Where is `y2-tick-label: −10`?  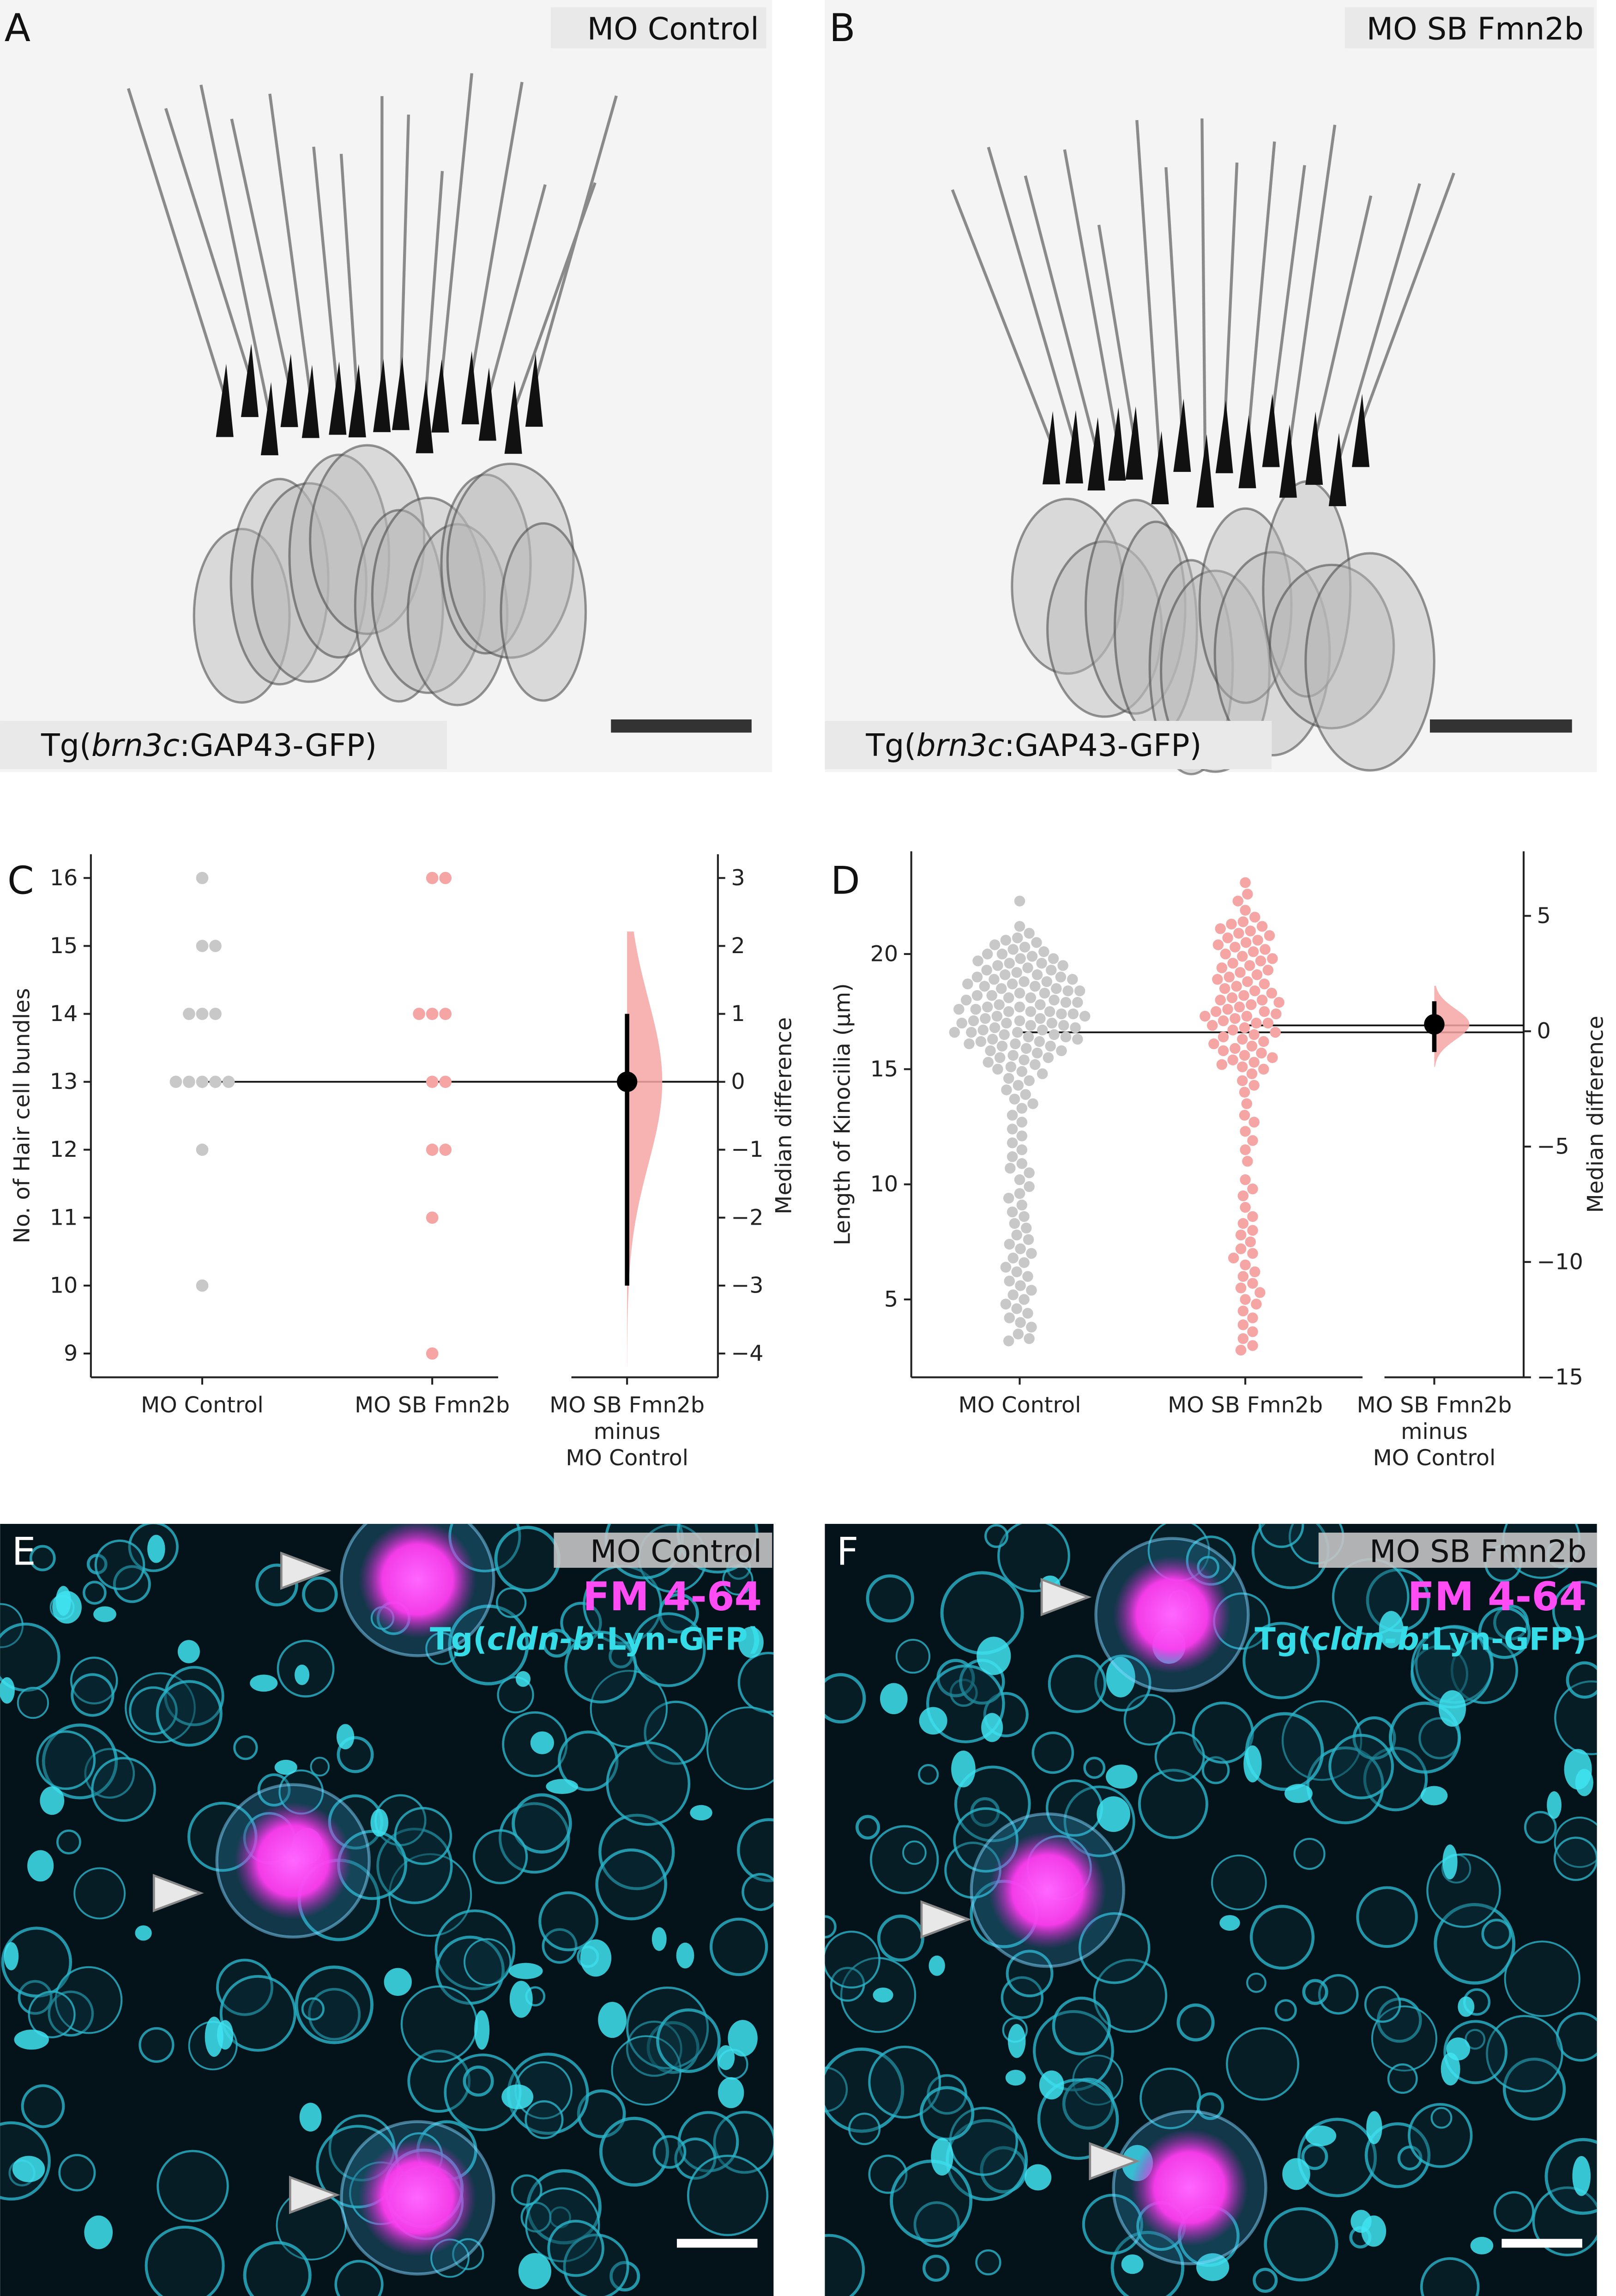
y2-tick-label: −10 is located at coordinates (1560, 1262).